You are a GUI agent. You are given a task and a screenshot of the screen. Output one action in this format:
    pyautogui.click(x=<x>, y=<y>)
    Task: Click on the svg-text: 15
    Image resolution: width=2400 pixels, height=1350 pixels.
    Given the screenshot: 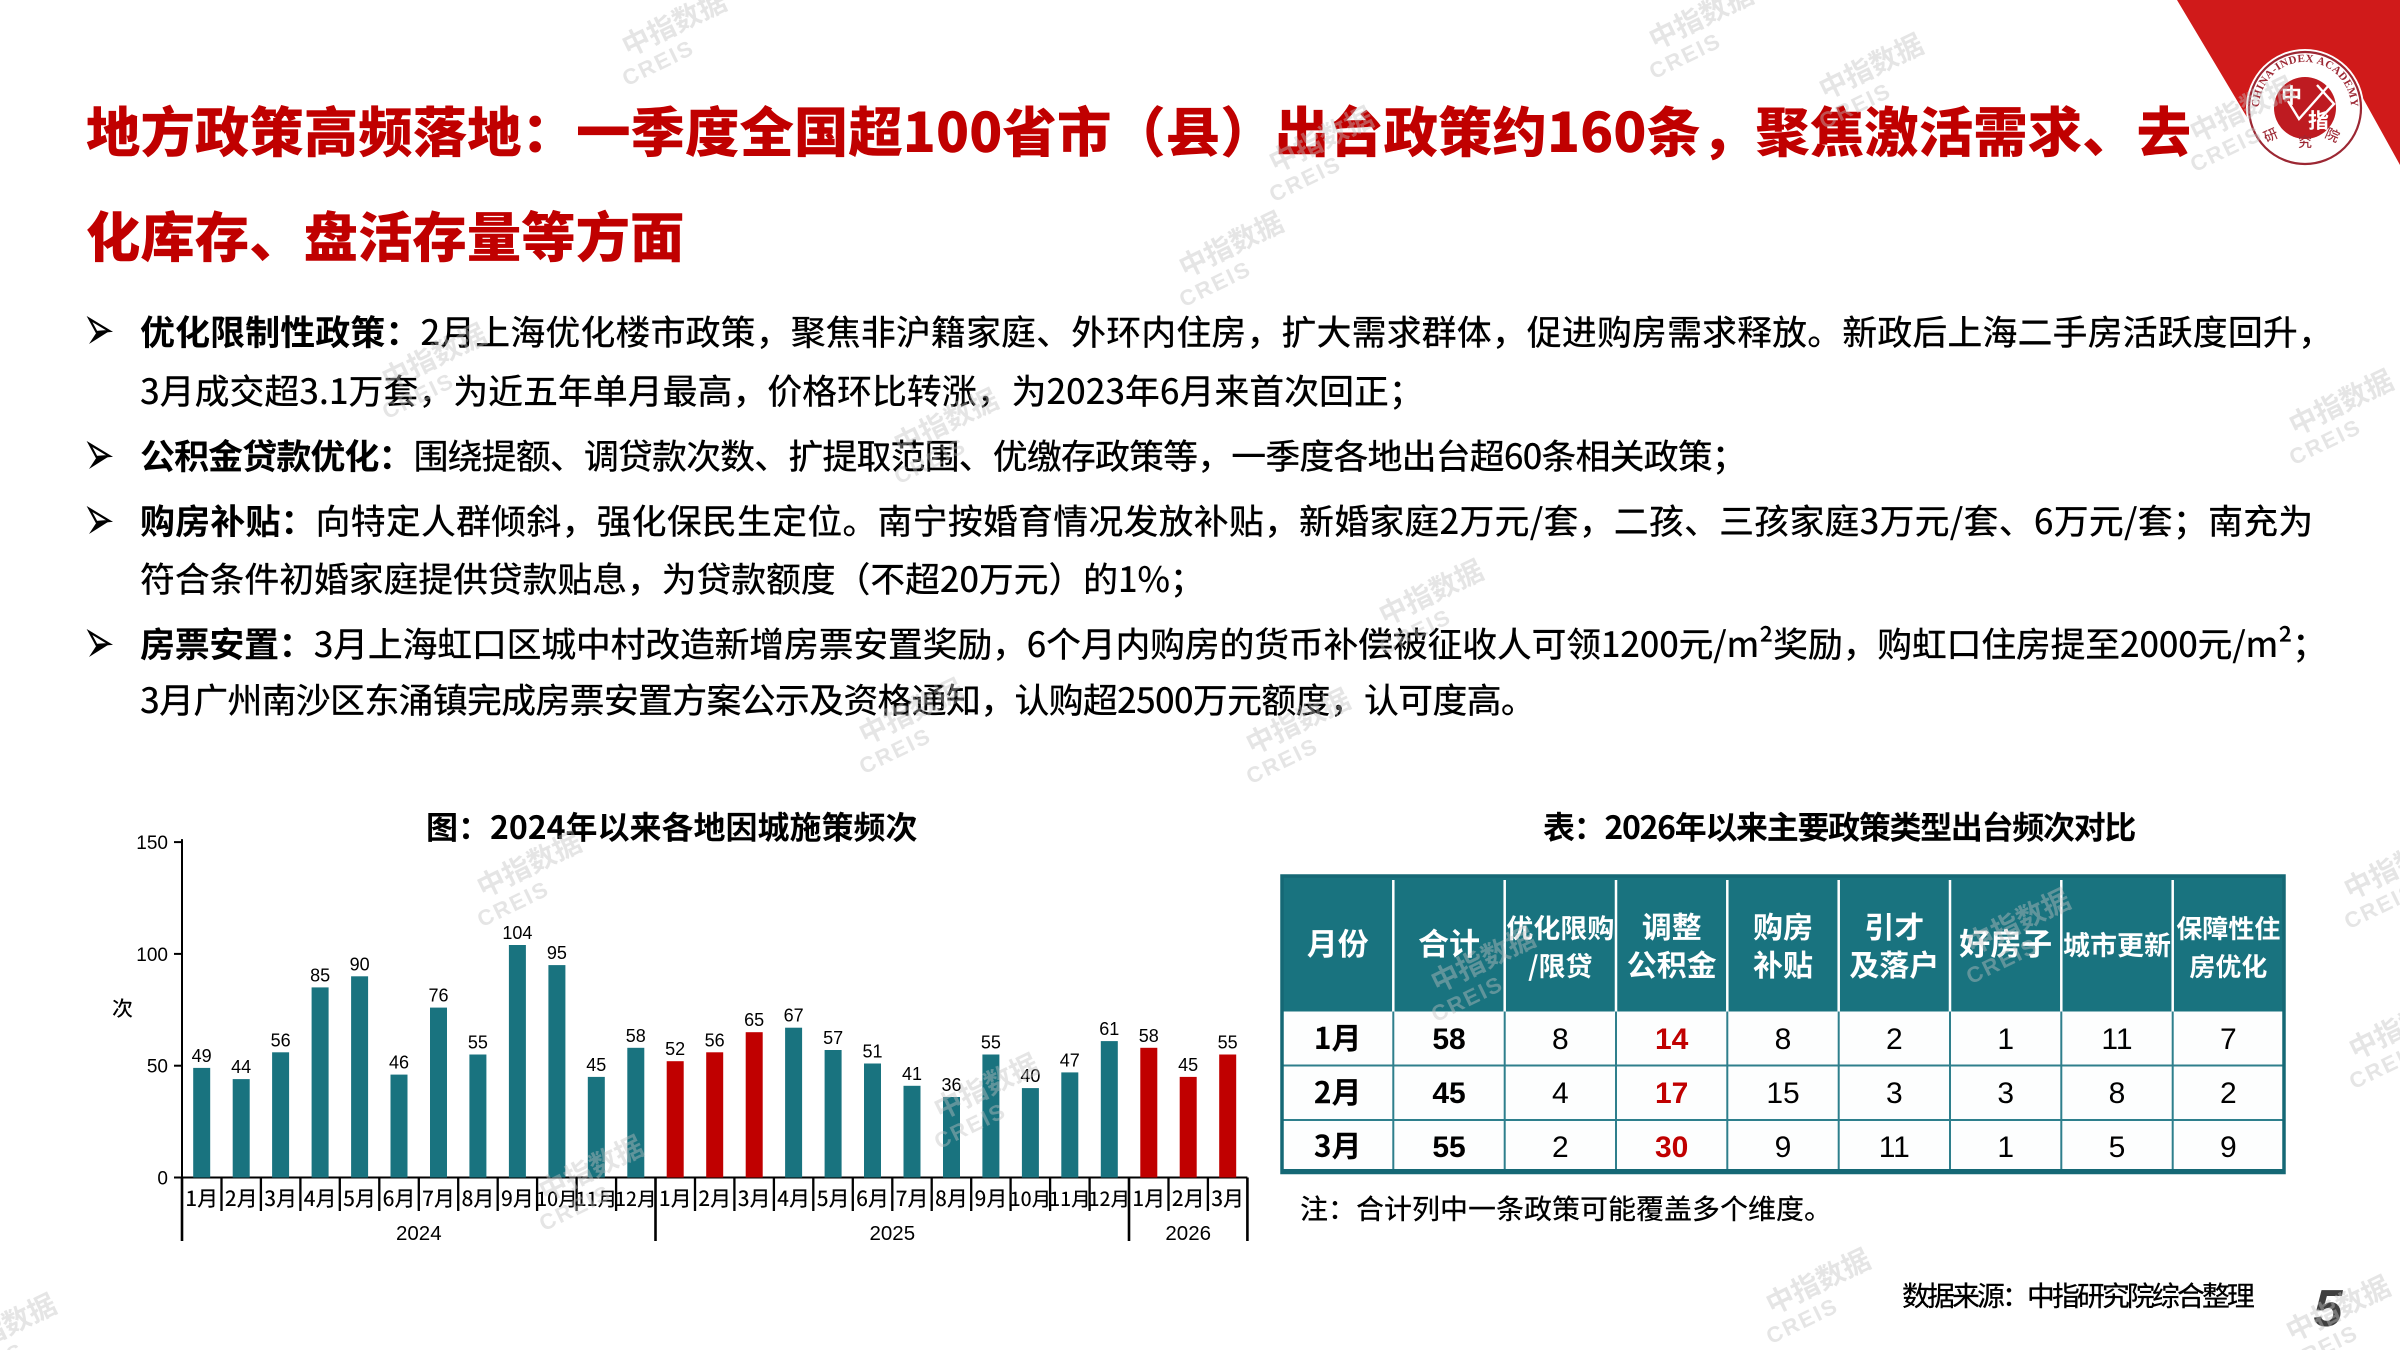 What is the action you would take?
    pyautogui.click(x=1782, y=1093)
    